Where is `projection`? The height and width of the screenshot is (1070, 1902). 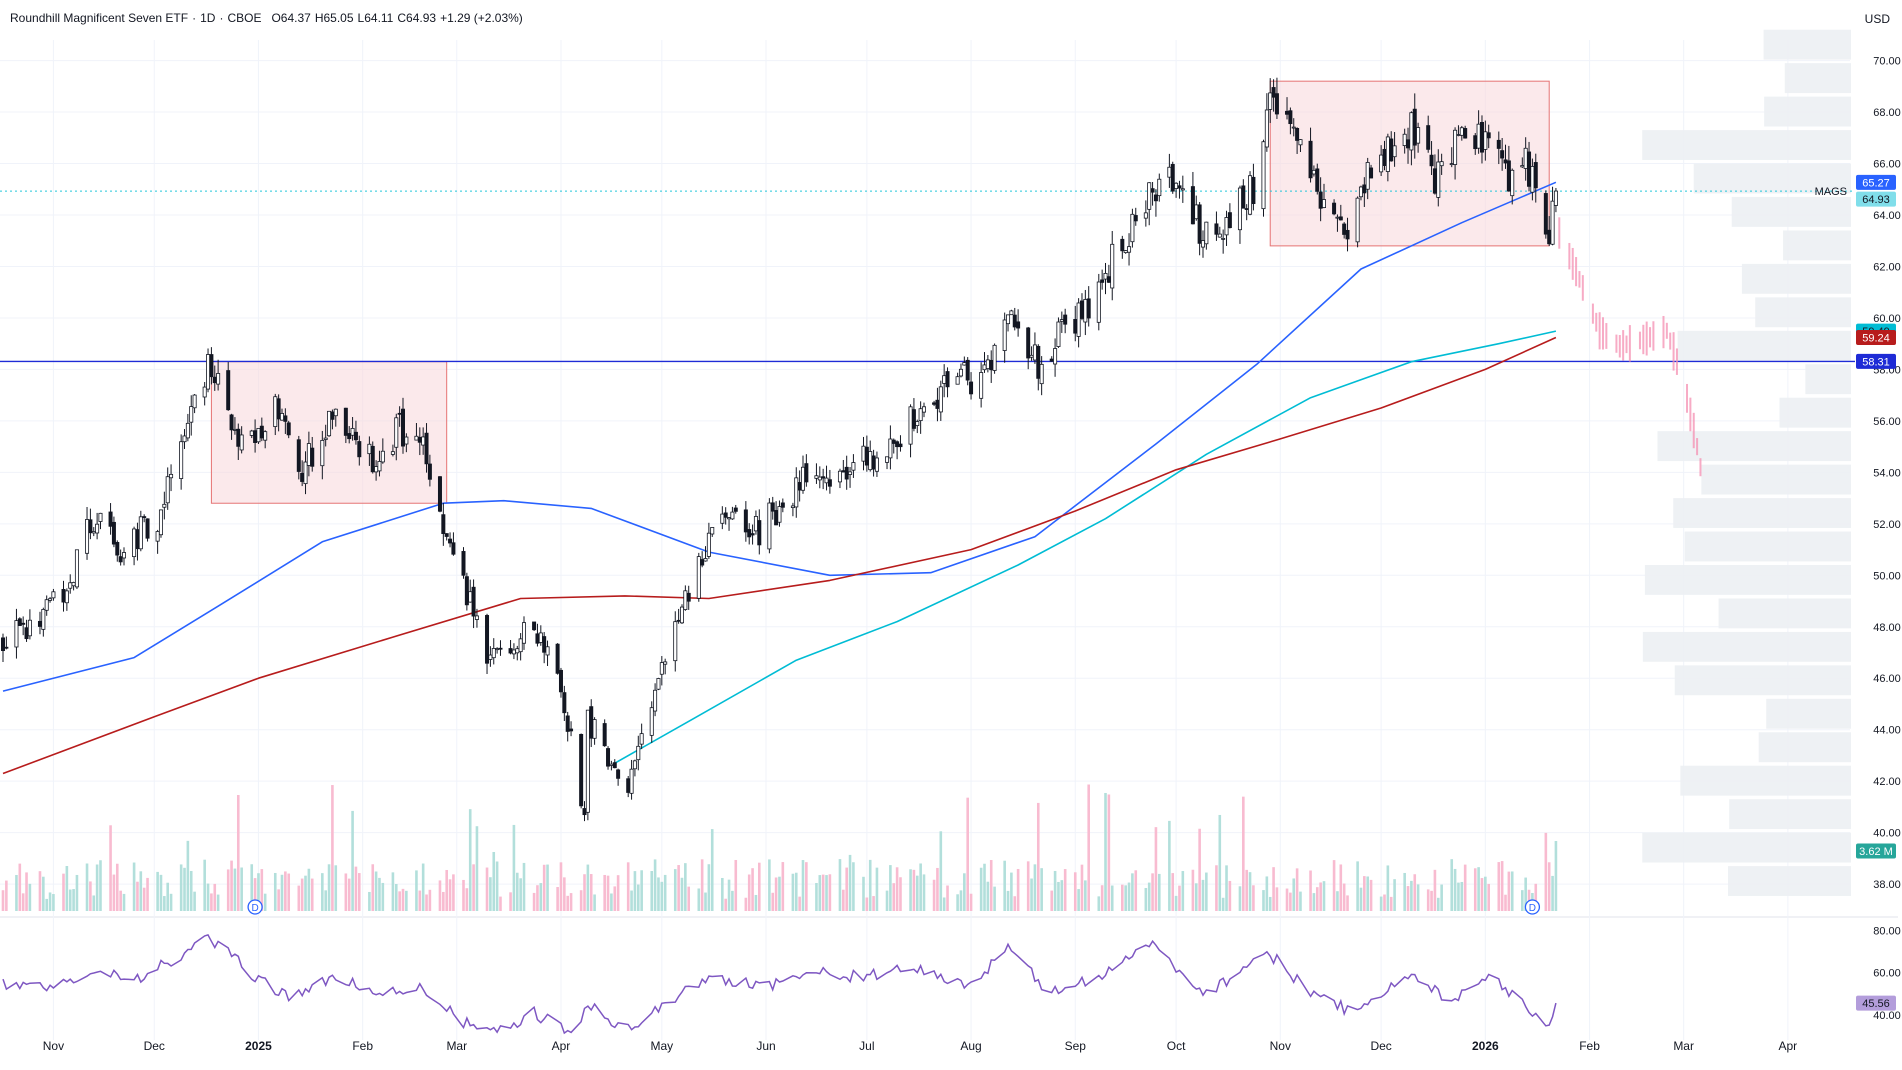
projection is located at coordinates (1630, 347).